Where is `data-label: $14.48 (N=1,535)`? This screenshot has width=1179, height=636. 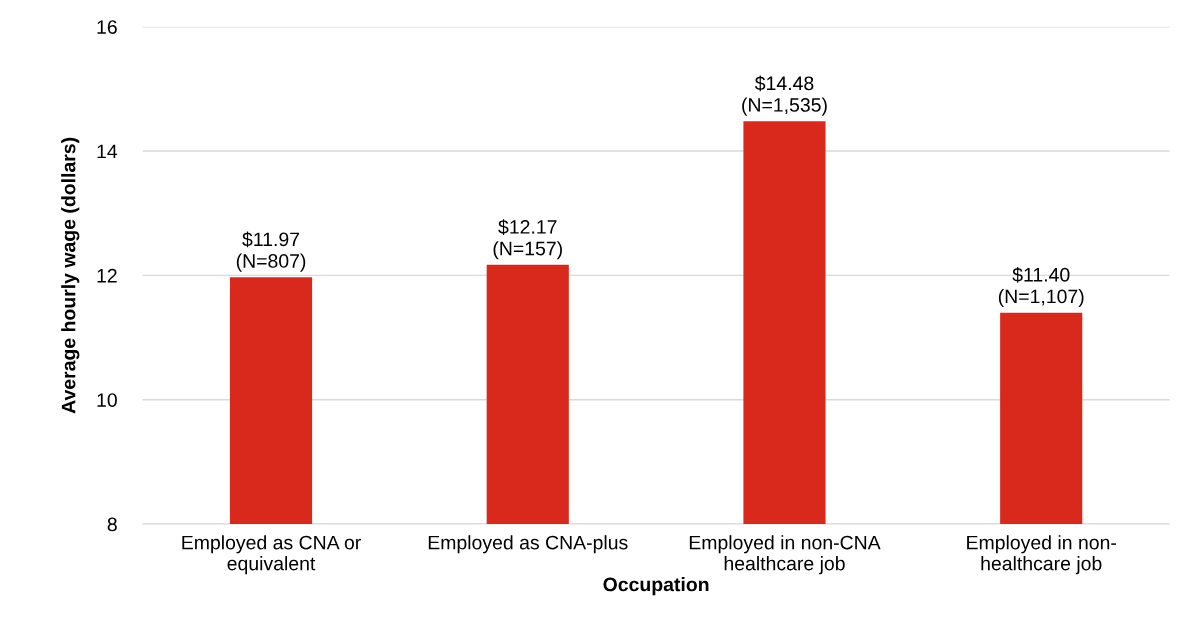 data-label: $14.48 (N=1,535) is located at coordinates (784, 95).